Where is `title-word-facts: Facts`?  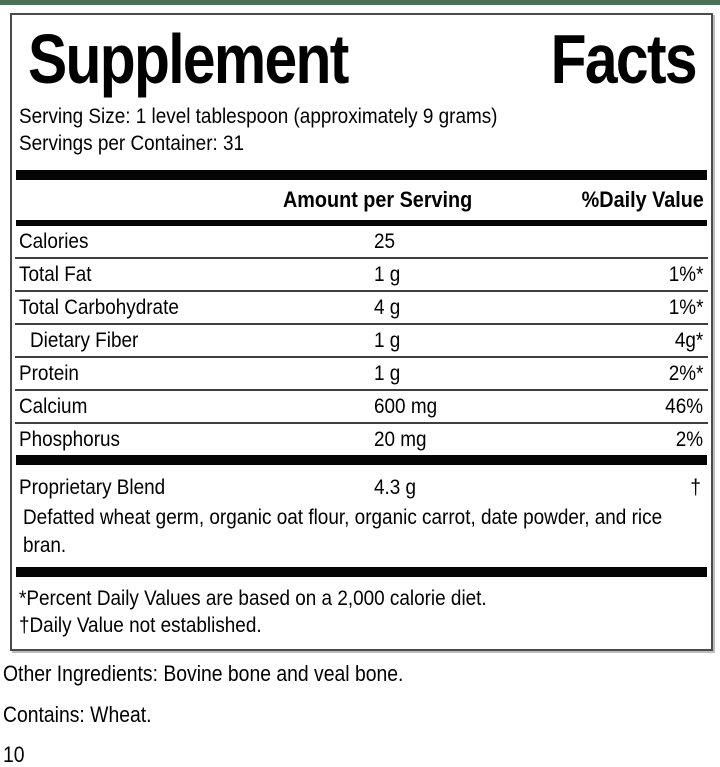
title-word-facts: Facts is located at coordinates (624, 59).